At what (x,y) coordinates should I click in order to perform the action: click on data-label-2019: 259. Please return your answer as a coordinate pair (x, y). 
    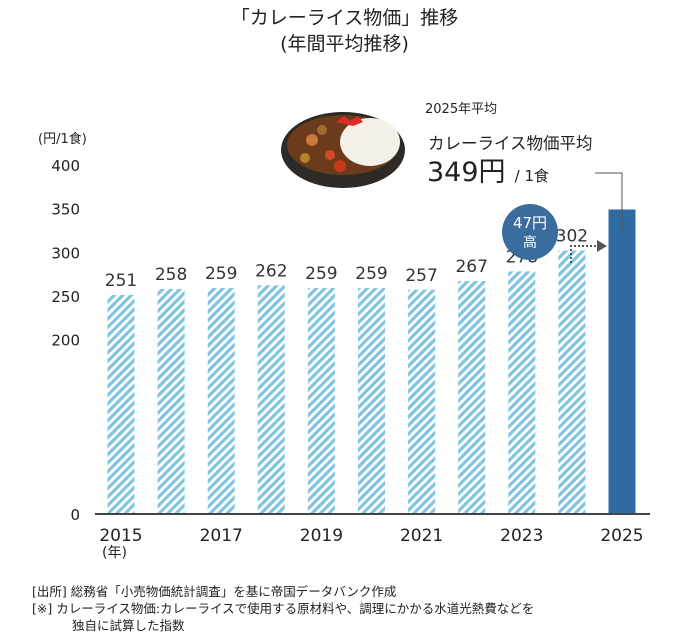
    Looking at the image, I should click on (321, 274).